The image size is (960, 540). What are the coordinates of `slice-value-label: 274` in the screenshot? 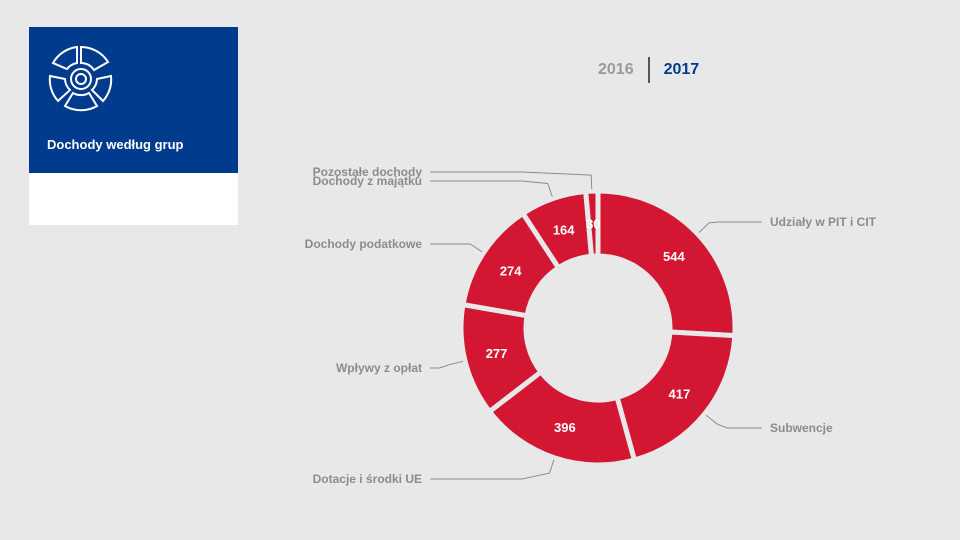 It's located at (511, 271).